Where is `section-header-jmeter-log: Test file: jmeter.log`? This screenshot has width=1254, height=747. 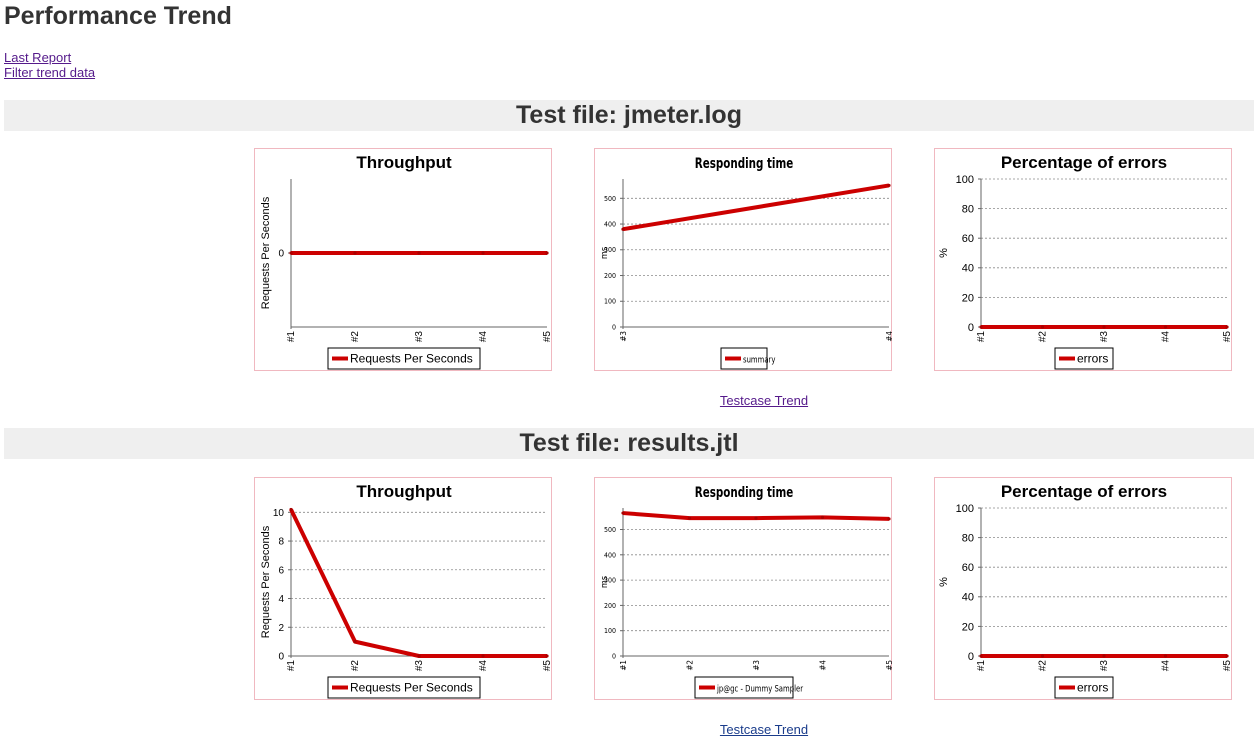 section-header-jmeter-log: Test file: jmeter.log is located at coordinates (629, 115).